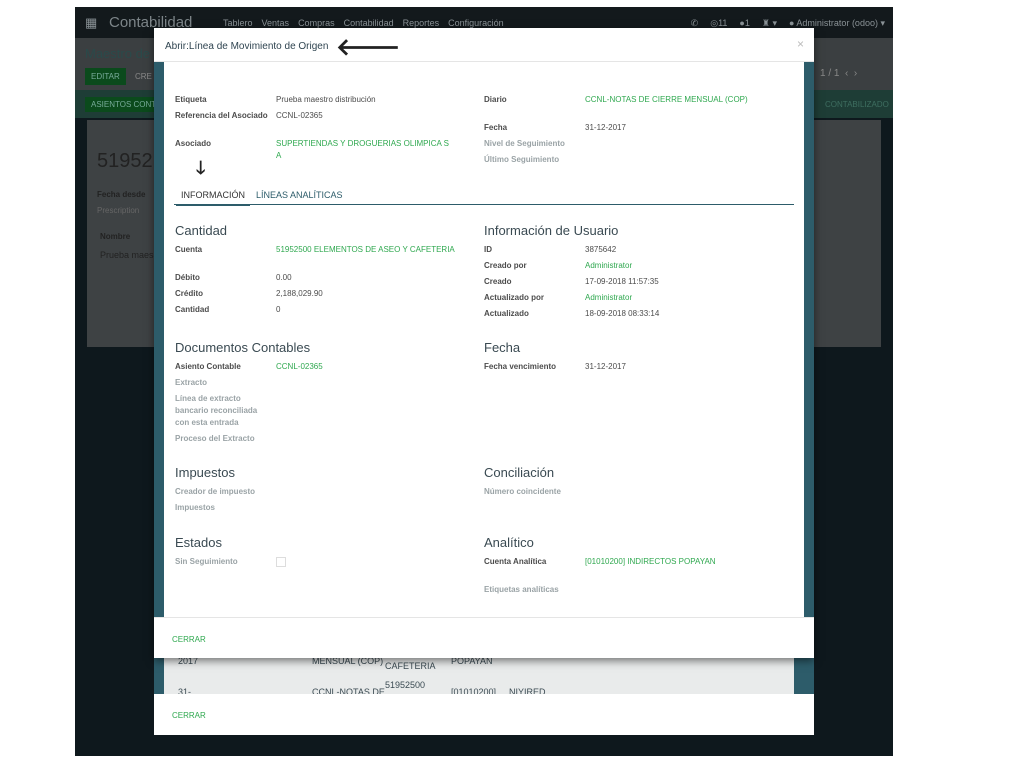  What do you see at coordinates (118, 210) in the screenshot?
I see `label: Prescription` at bounding box center [118, 210].